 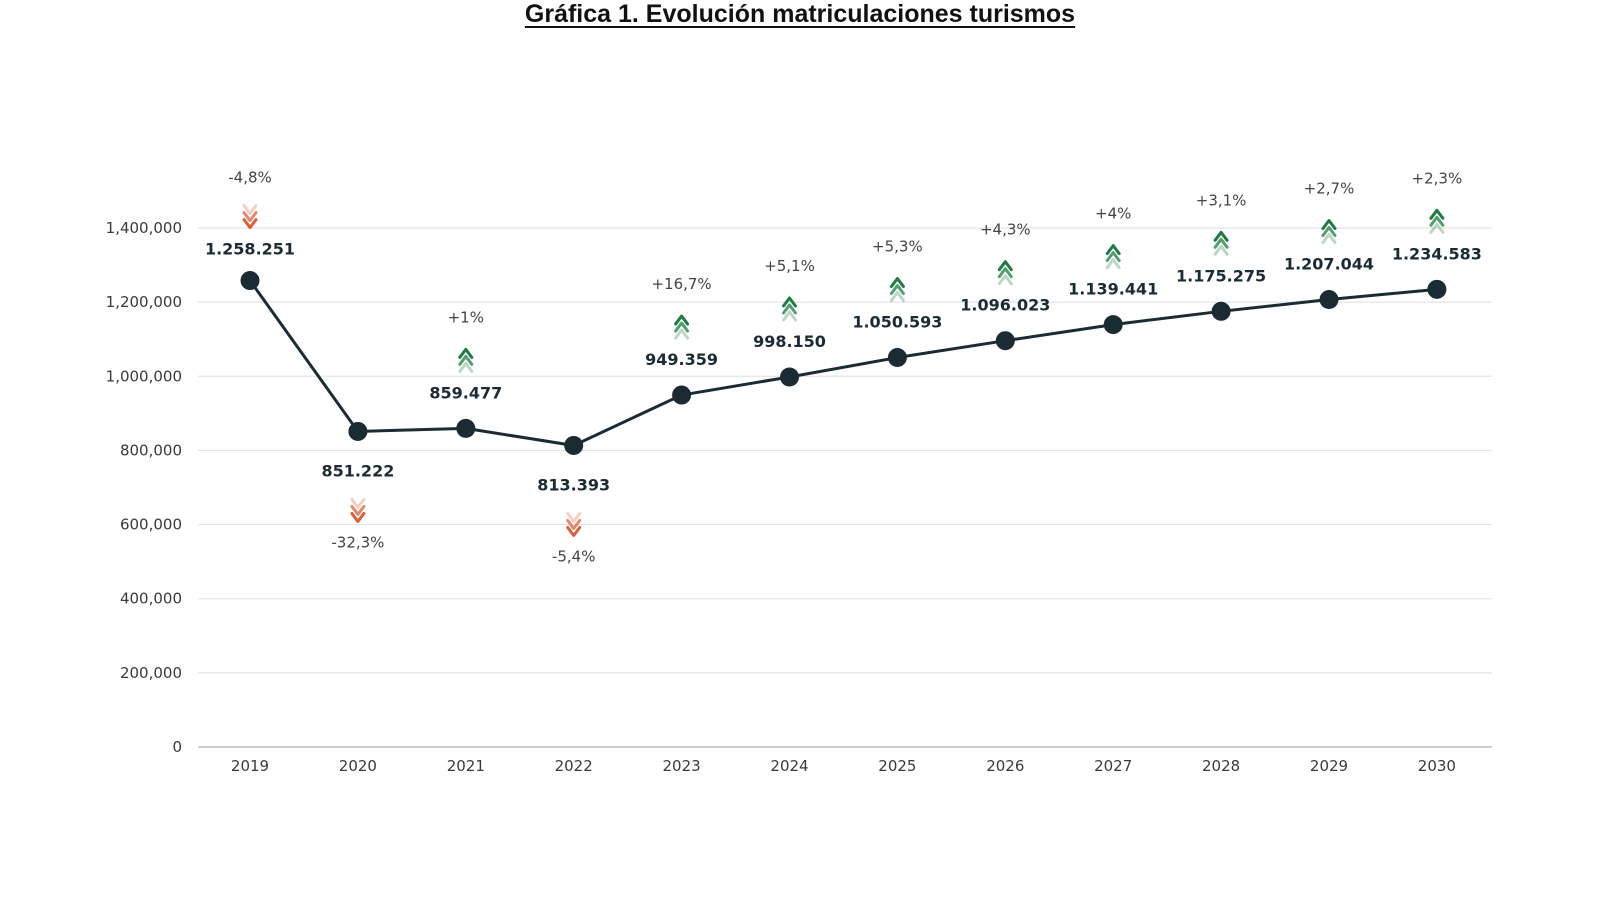 What do you see at coordinates (151, 450) in the screenshot?
I see `y-tick-label: 800,000` at bounding box center [151, 450].